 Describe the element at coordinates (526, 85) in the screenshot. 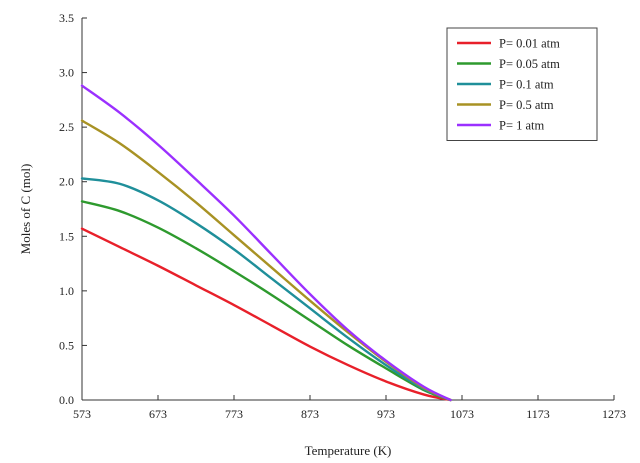

I see `legend-entry: P= 0.1 atm` at that location.